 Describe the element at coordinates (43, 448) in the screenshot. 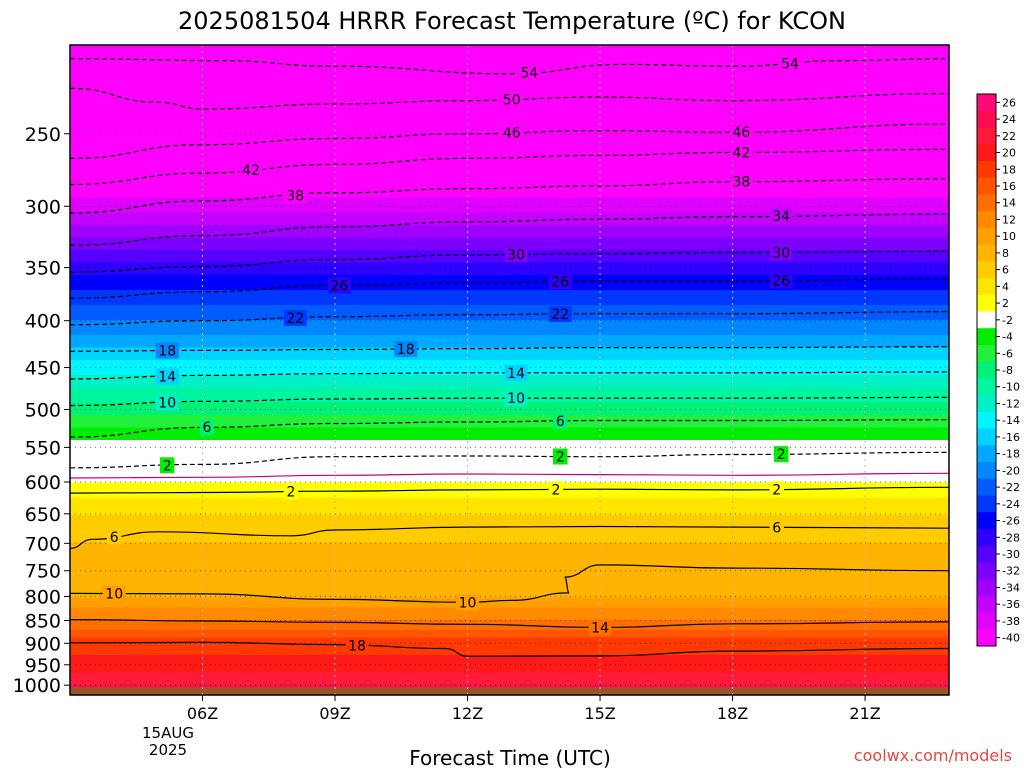

I see `y-tick-label: 550` at that location.